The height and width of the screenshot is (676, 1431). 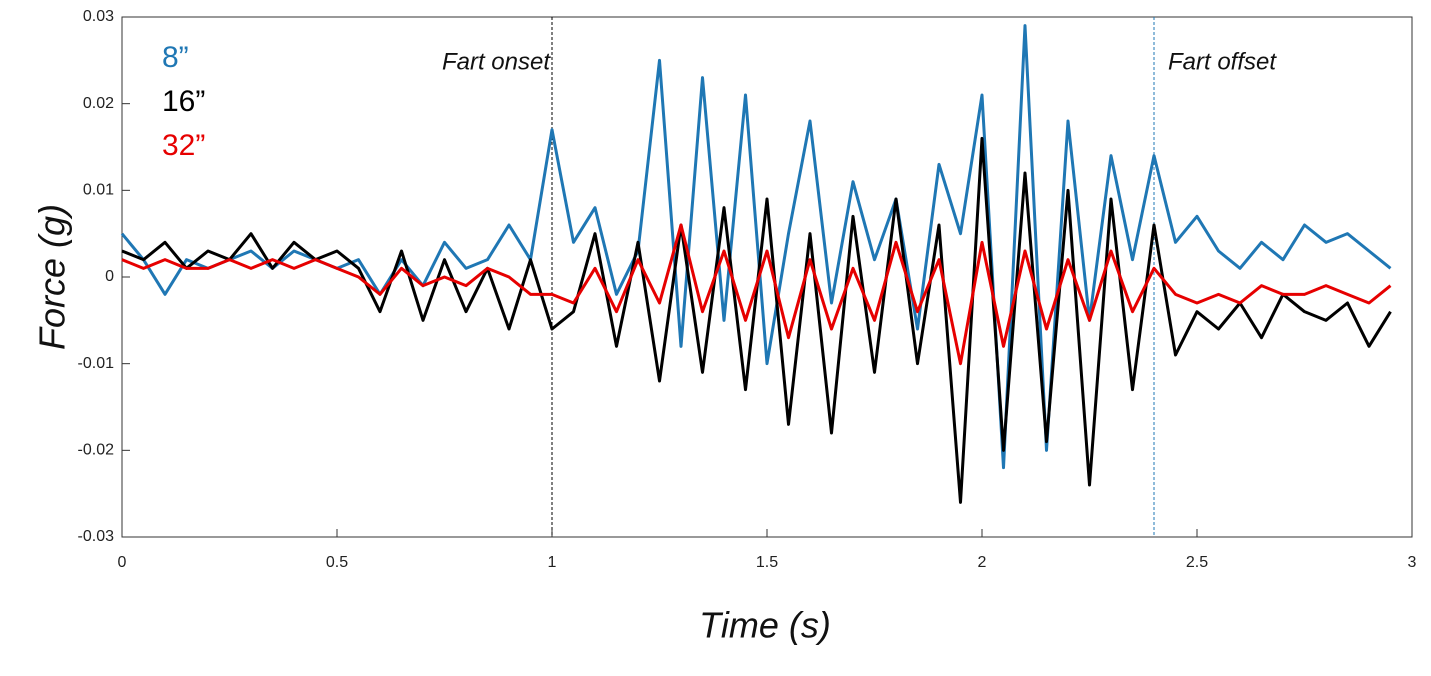 I want to click on x-tick-label: 1.5, so click(x=767, y=562).